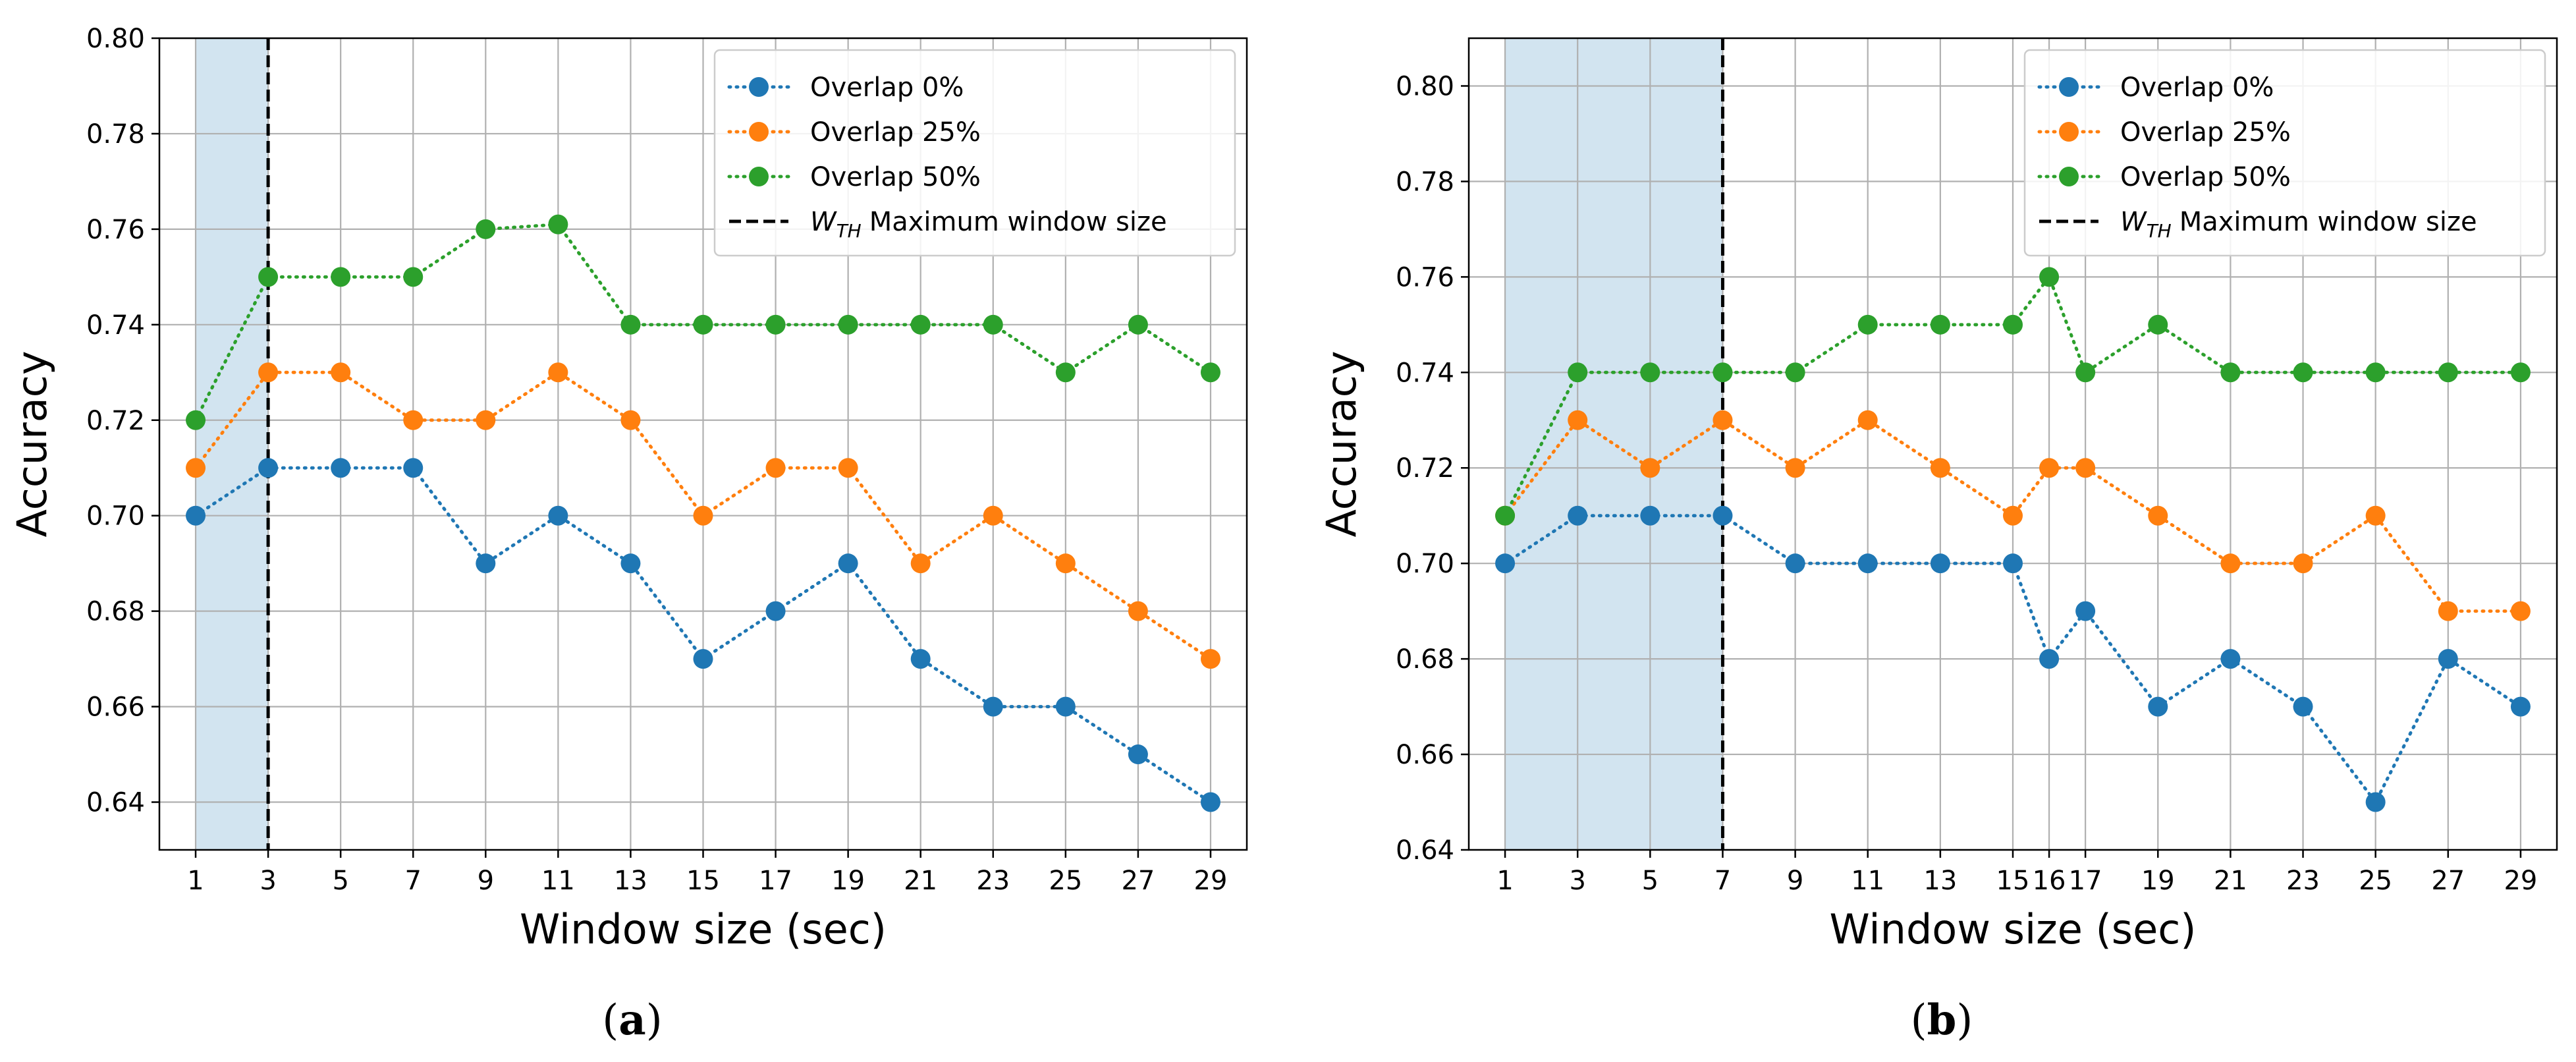 This screenshot has width=2576, height=1062. I want to click on x-tick-label: 11, so click(558, 881).